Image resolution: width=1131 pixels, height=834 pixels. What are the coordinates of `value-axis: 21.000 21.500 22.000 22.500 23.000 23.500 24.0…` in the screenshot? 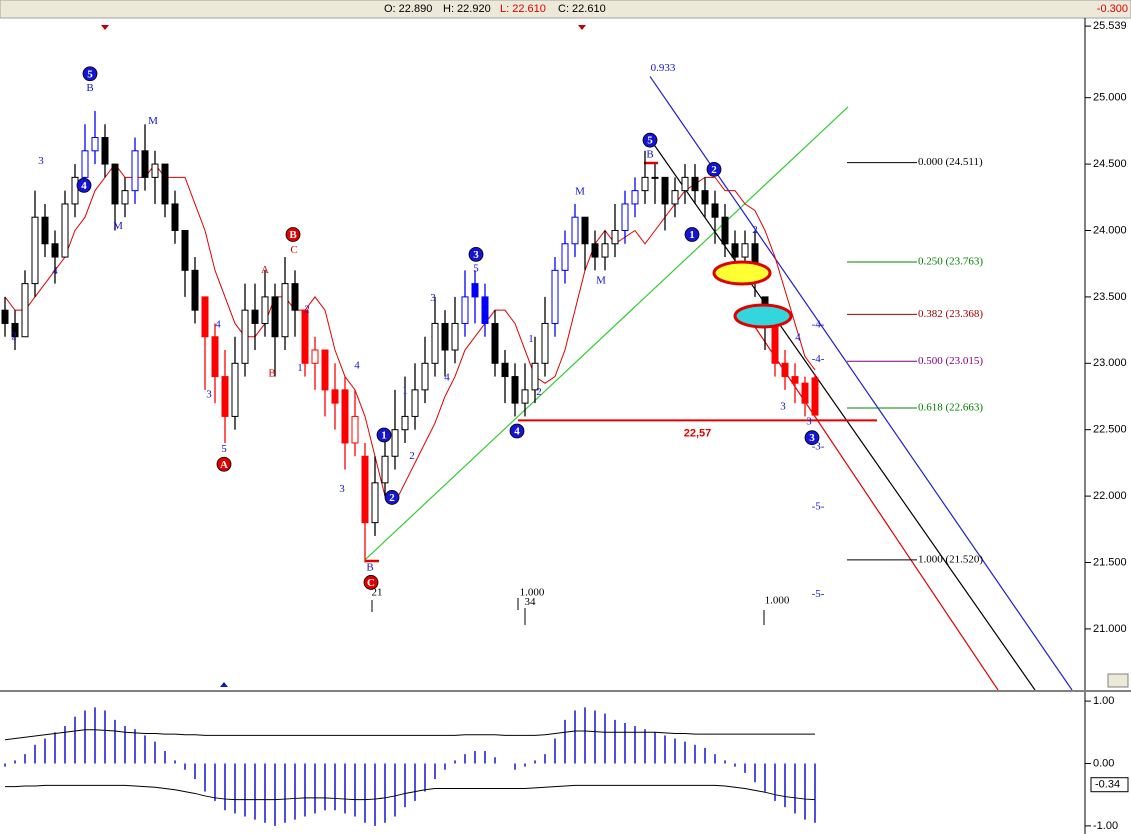 It's located at (1107, 426).